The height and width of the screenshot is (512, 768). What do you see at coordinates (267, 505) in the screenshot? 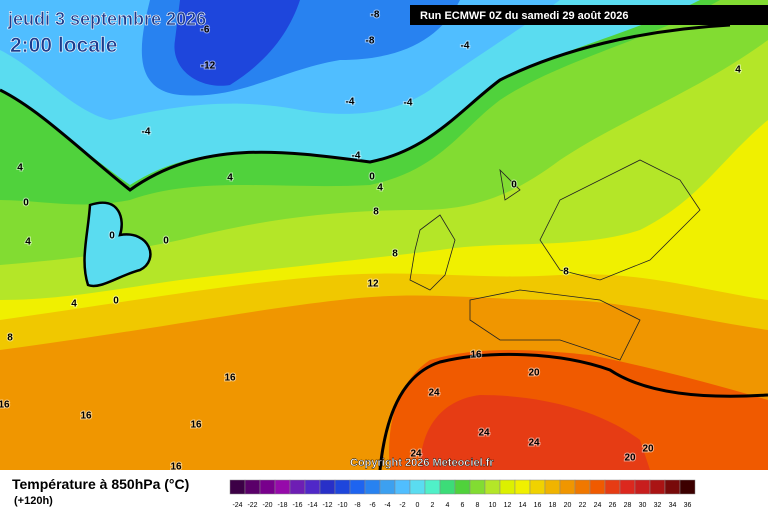
I see `scale-label: -20` at bounding box center [267, 505].